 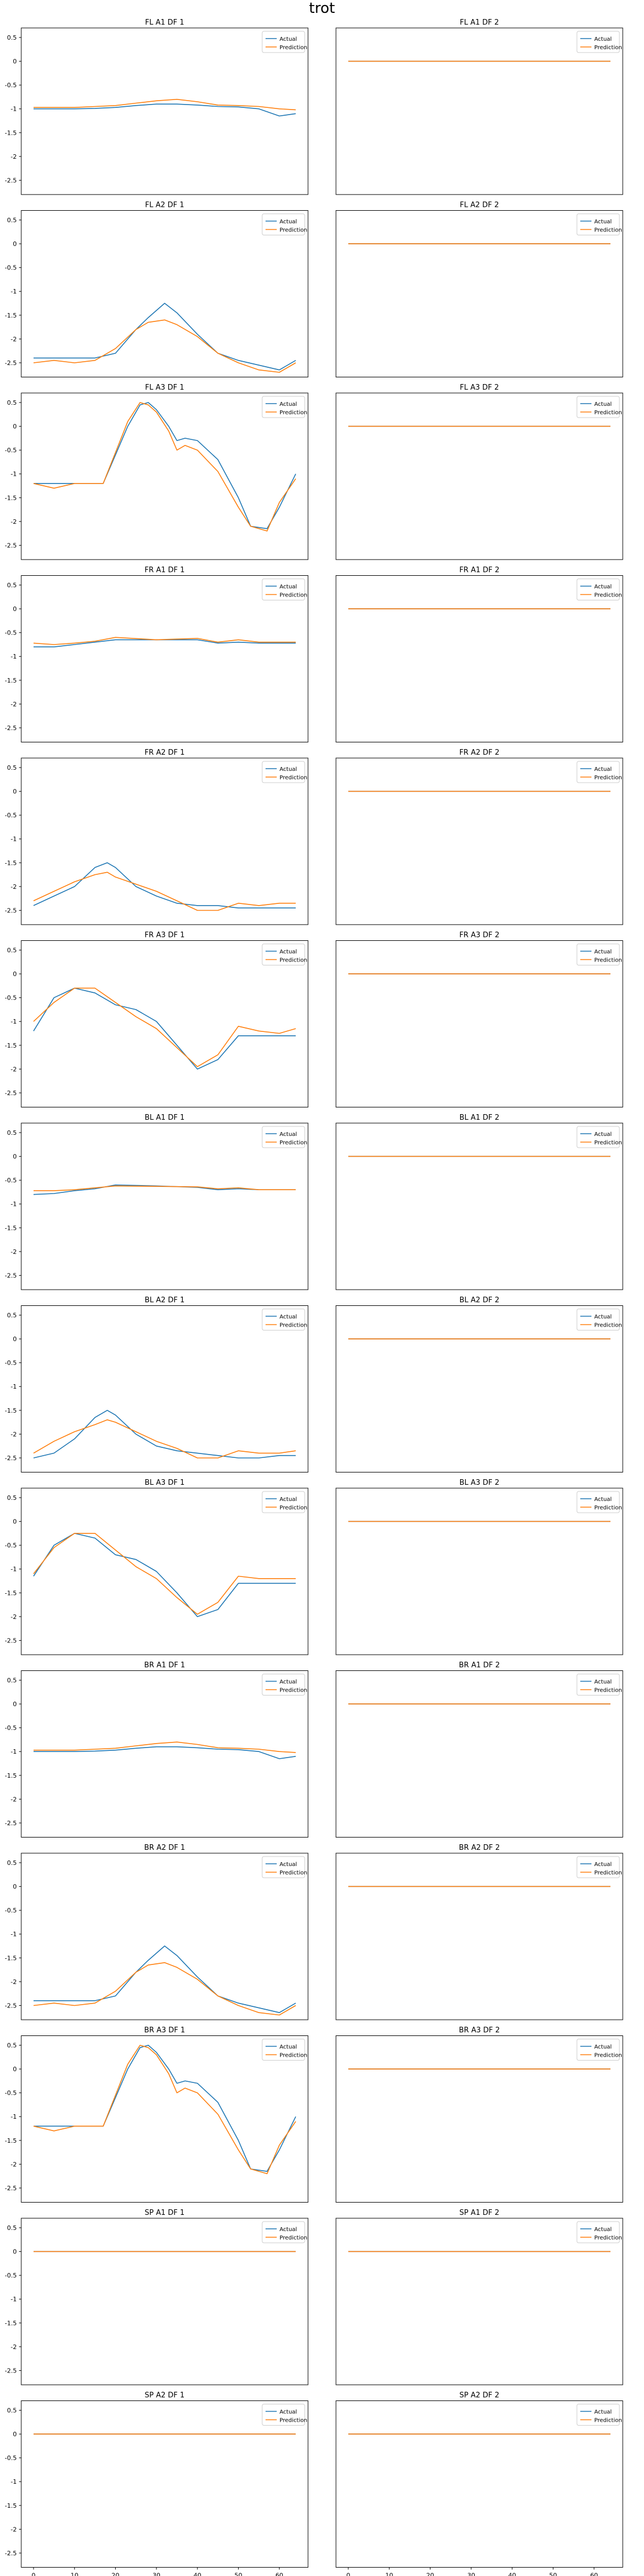 What do you see at coordinates (479, 1384) in the screenshot?
I see `subplot: BL A2 DF 2 Actual Prediction` at bounding box center [479, 1384].